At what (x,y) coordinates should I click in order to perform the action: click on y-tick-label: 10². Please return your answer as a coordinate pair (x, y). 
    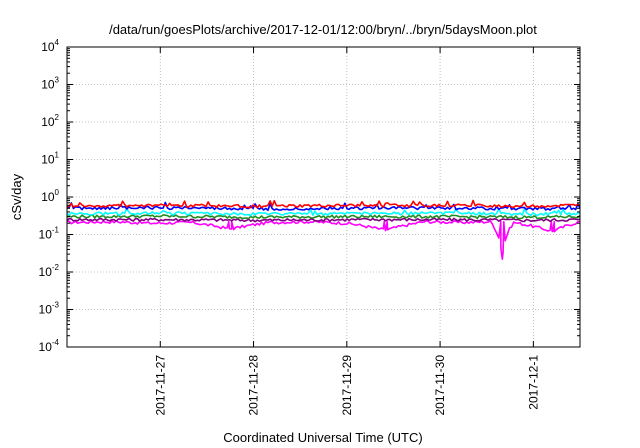
    Looking at the image, I should click on (50, 121).